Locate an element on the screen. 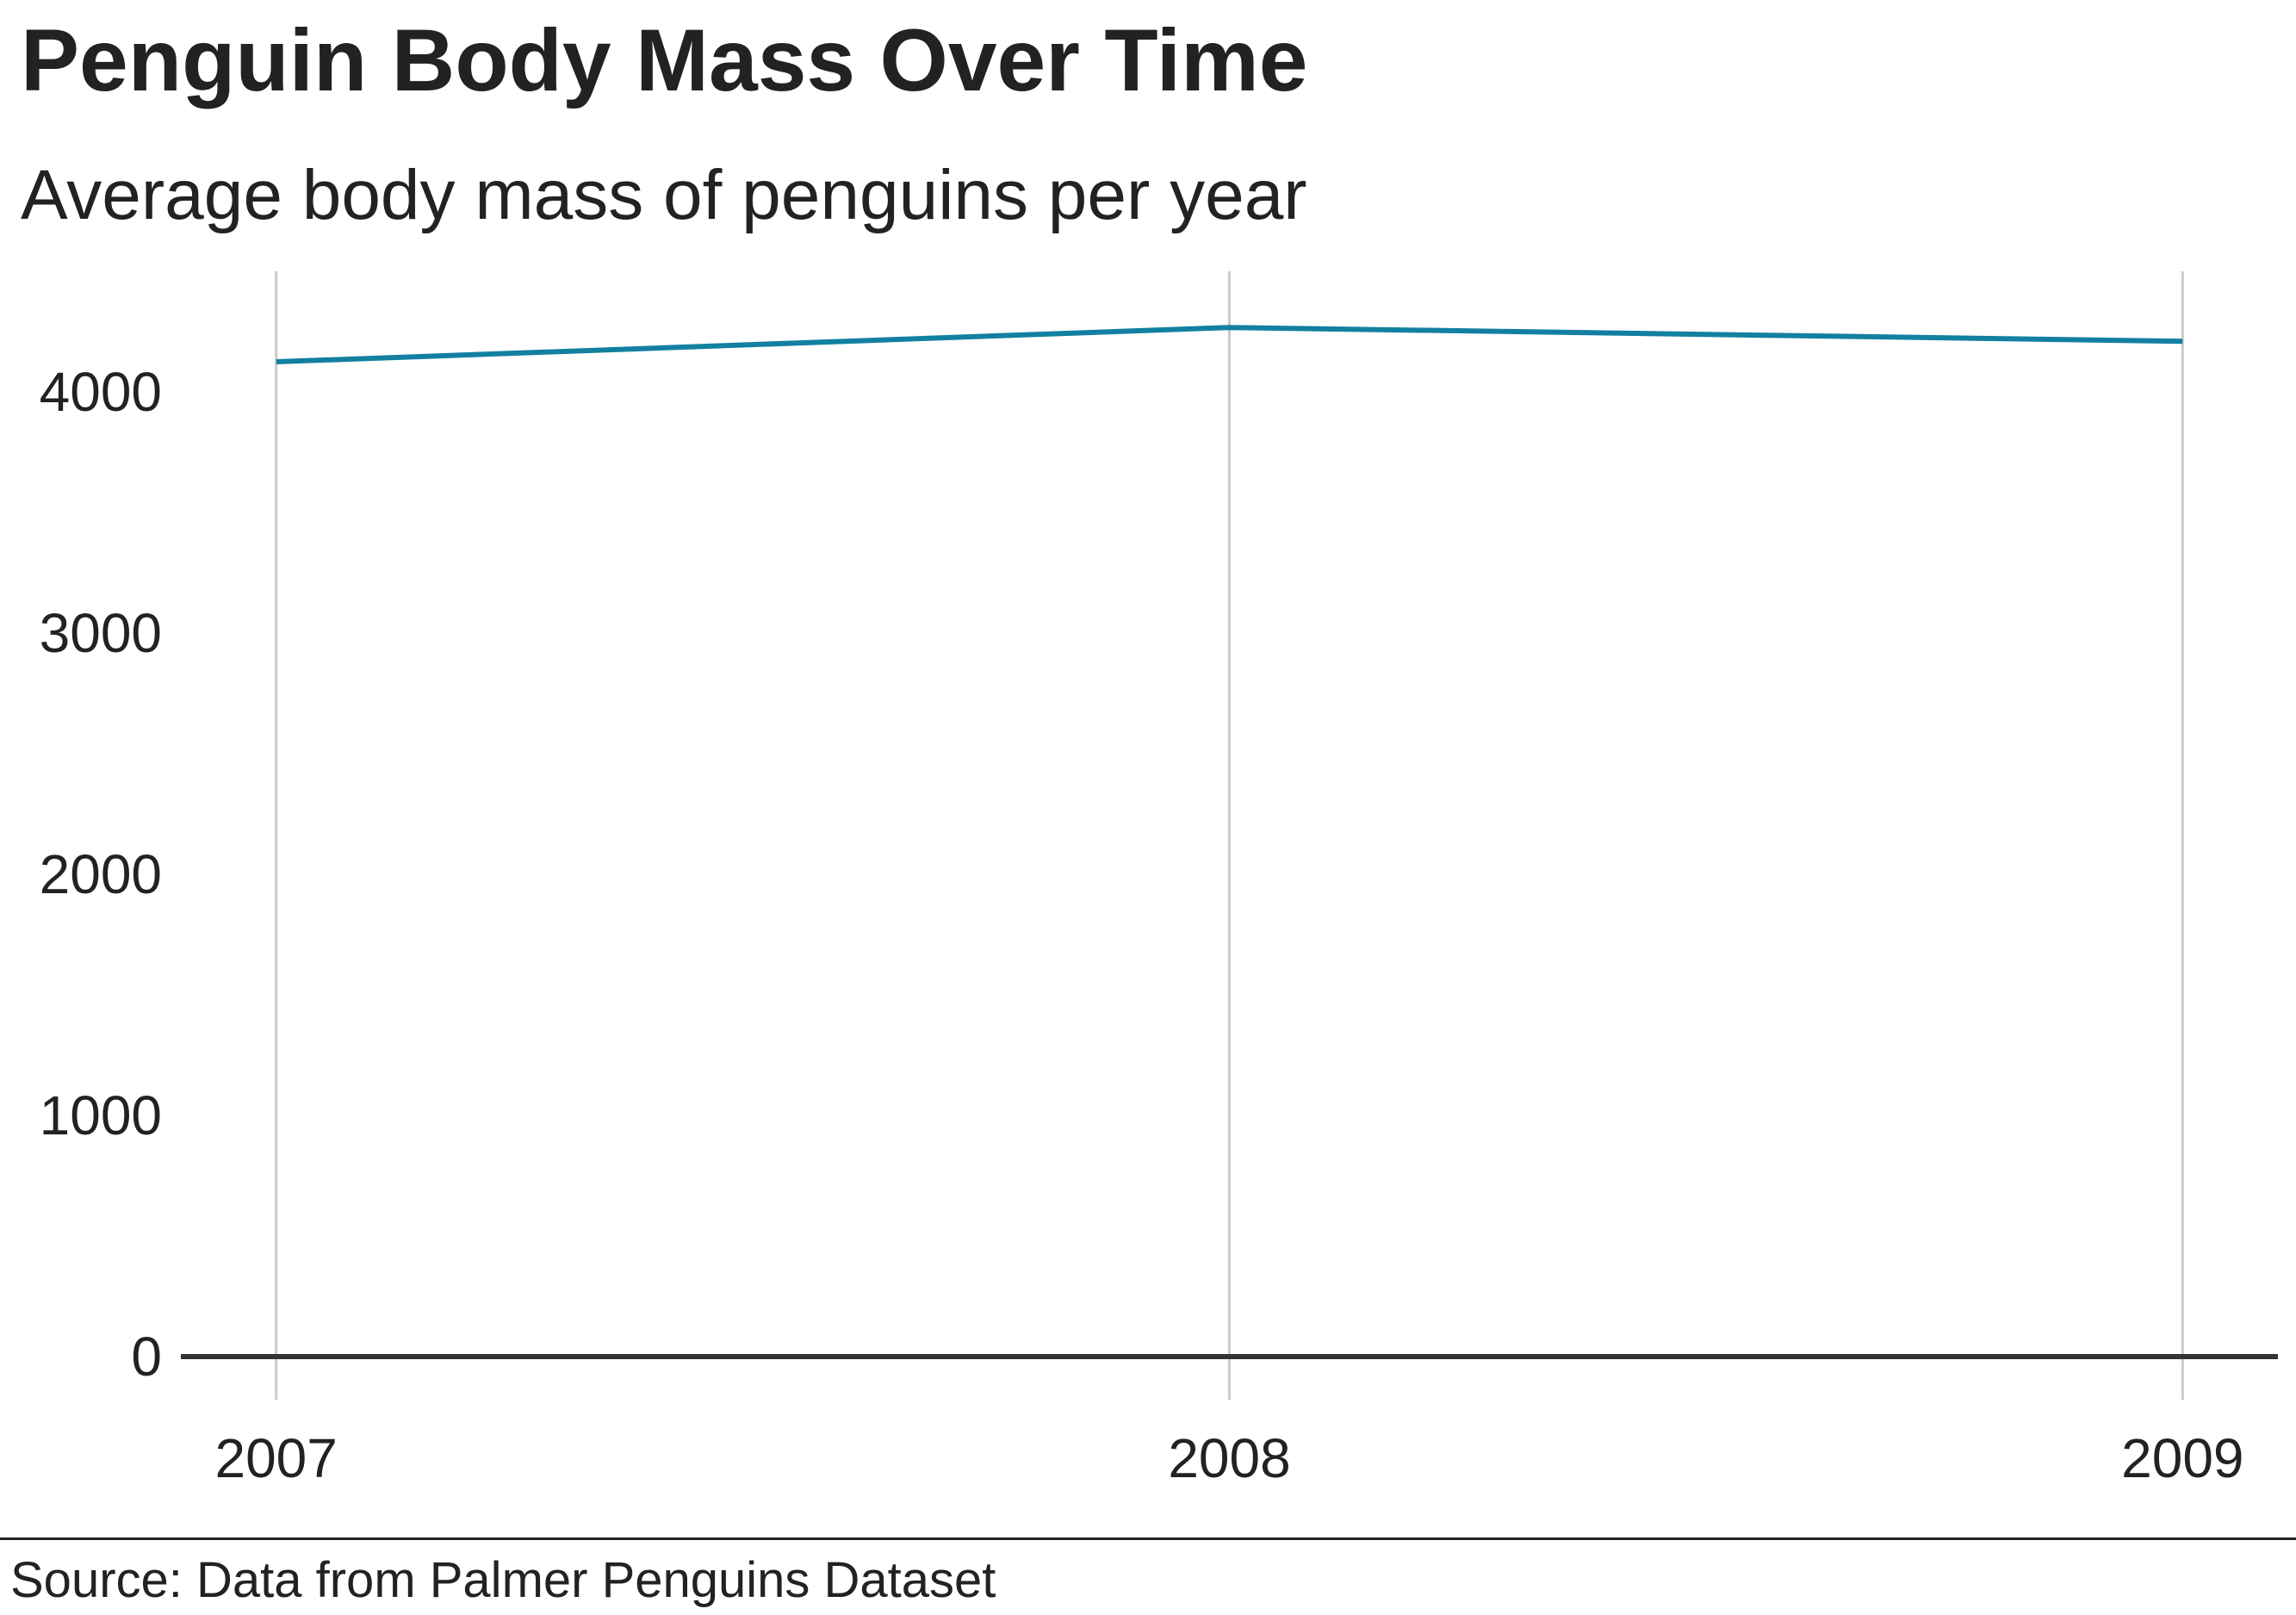  y-tick-label: 2000 is located at coordinates (101, 874).